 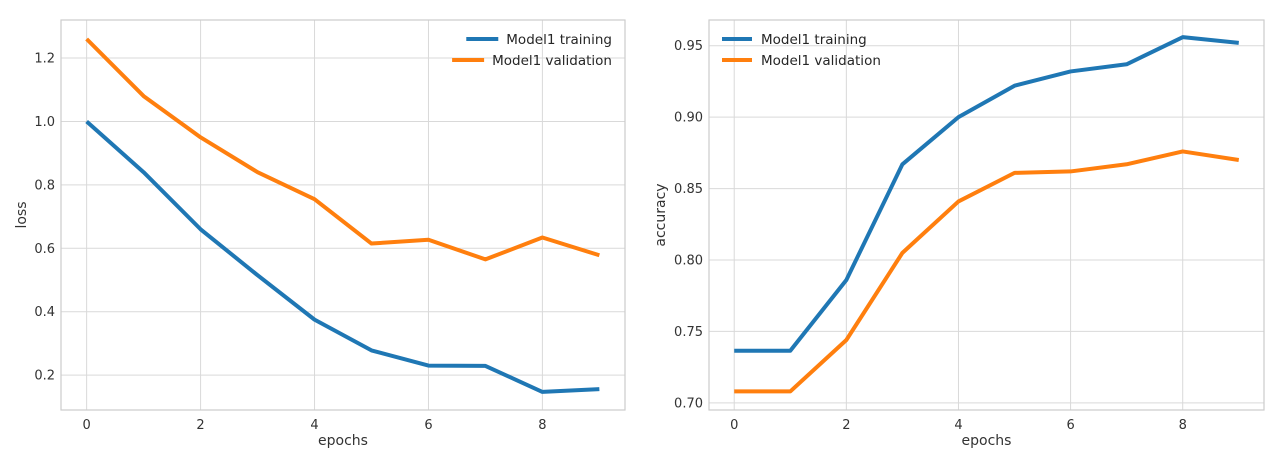 I want to click on y-tick-label: 0.80, so click(x=688, y=261).